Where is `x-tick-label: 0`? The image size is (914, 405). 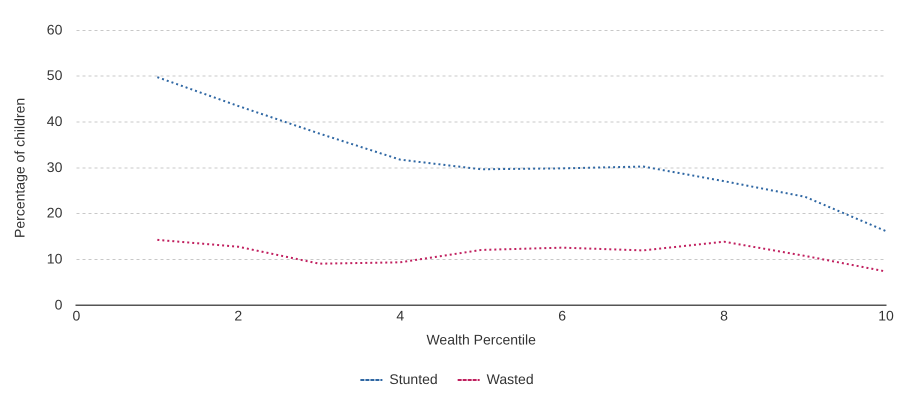
x-tick-label: 0 is located at coordinates (76, 316).